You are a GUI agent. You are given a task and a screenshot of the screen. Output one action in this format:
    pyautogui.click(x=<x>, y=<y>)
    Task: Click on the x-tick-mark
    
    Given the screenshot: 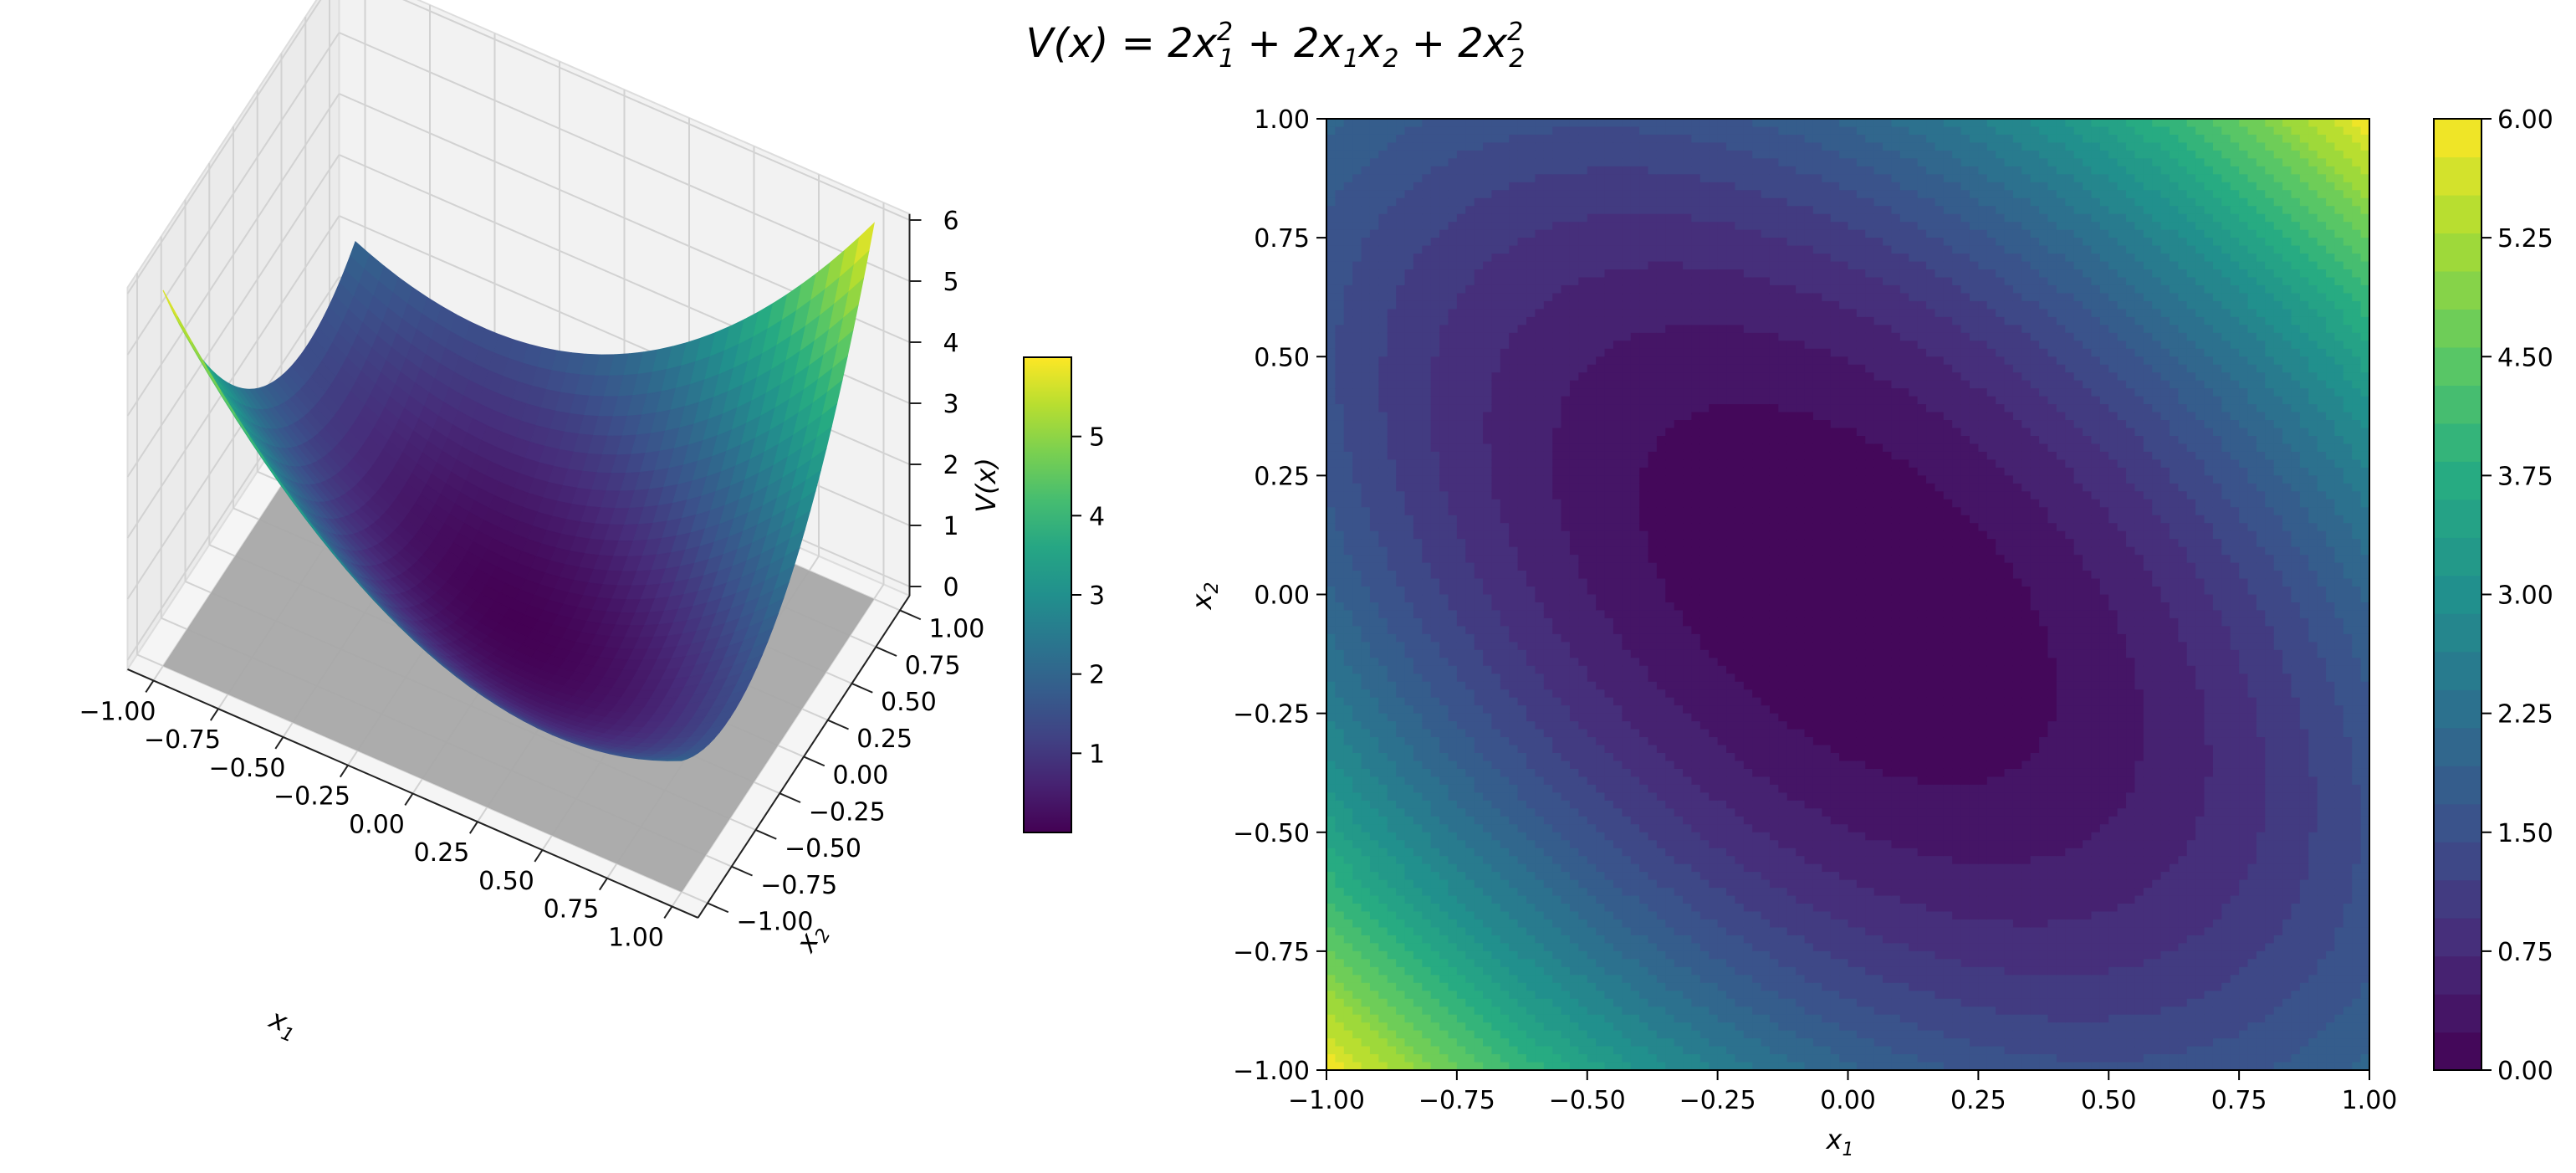 What is the action you would take?
    pyautogui.click(x=539, y=856)
    